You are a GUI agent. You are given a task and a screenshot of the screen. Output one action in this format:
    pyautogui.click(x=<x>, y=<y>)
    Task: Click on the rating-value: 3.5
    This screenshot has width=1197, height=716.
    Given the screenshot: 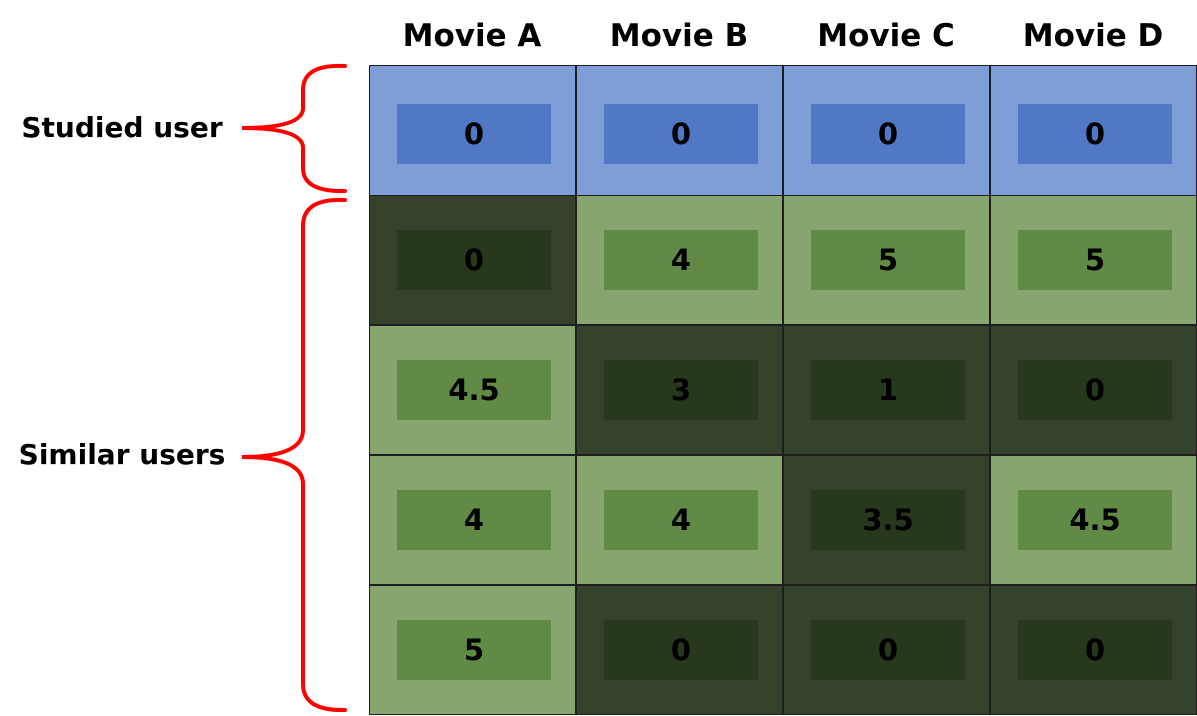 What is the action you would take?
    pyautogui.click(x=888, y=520)
    